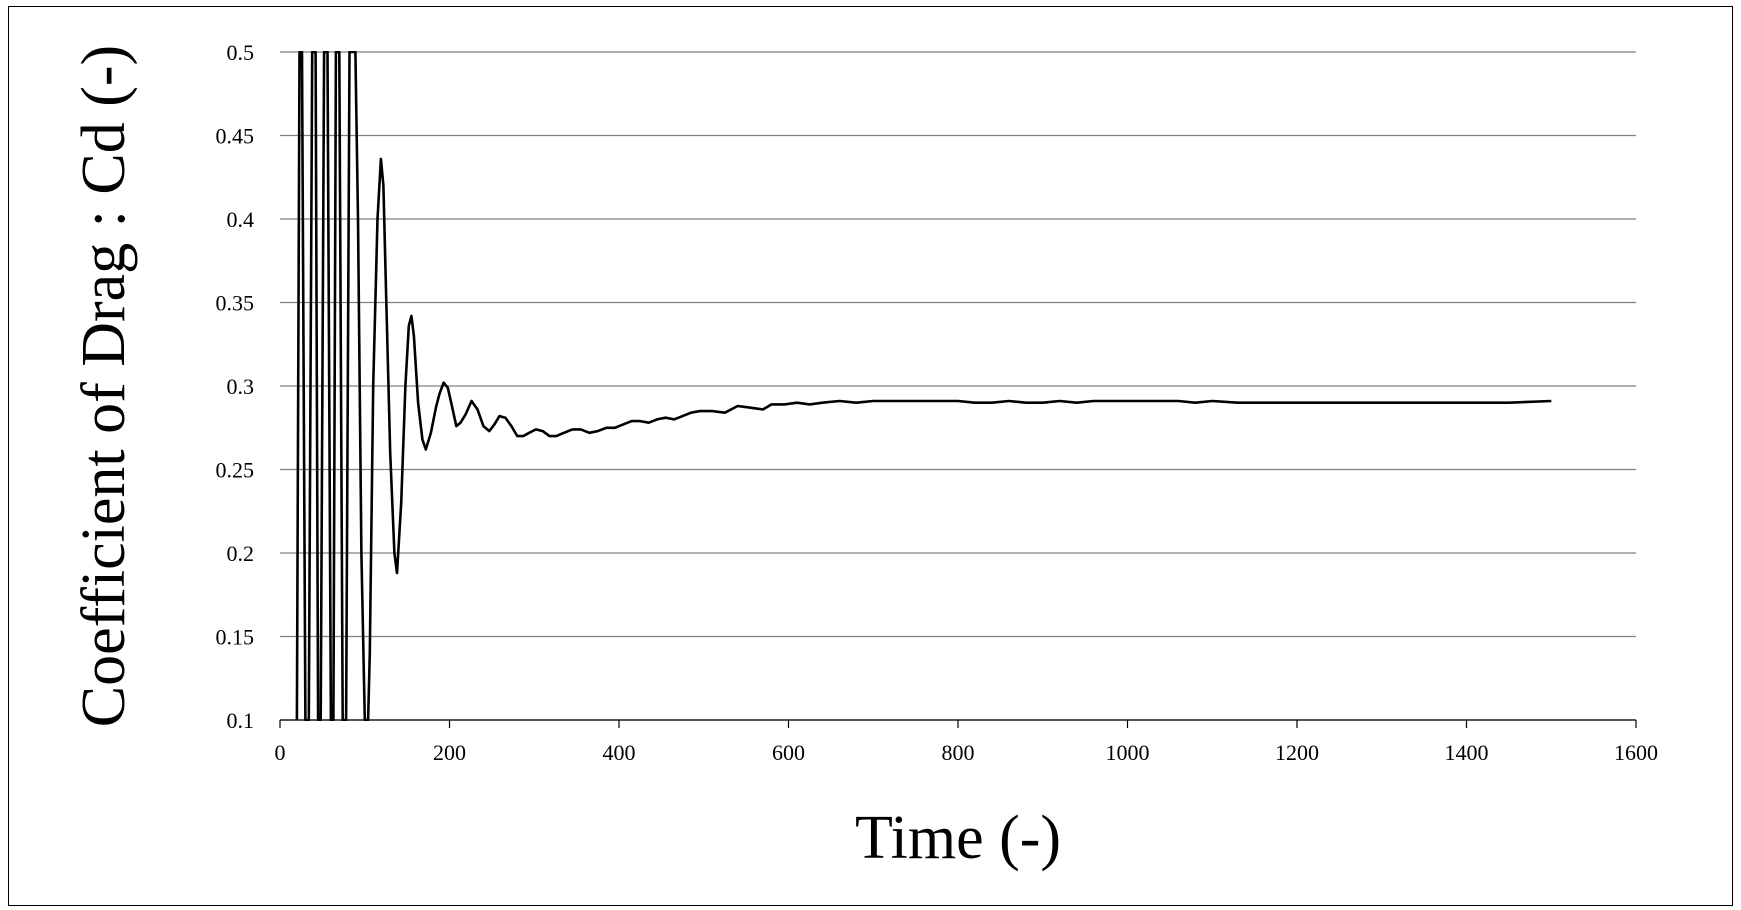 Image resolution: width=1741 pixels, height=910 pixels. What do you see at coordinates (1297, 752) in the screenshot?
I see `x-tick-label: 1200` at bounding box center [1297, 752].